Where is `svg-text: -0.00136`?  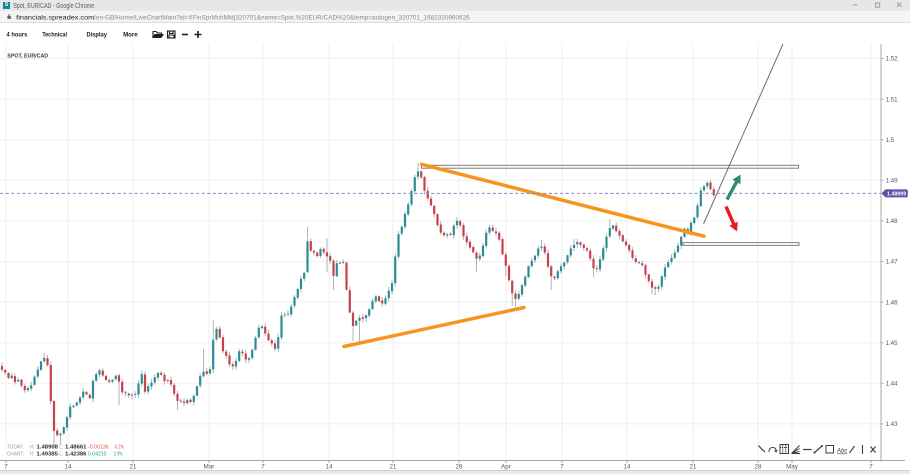 svg-text: -0.00136 is located at coordinates (98, 447).